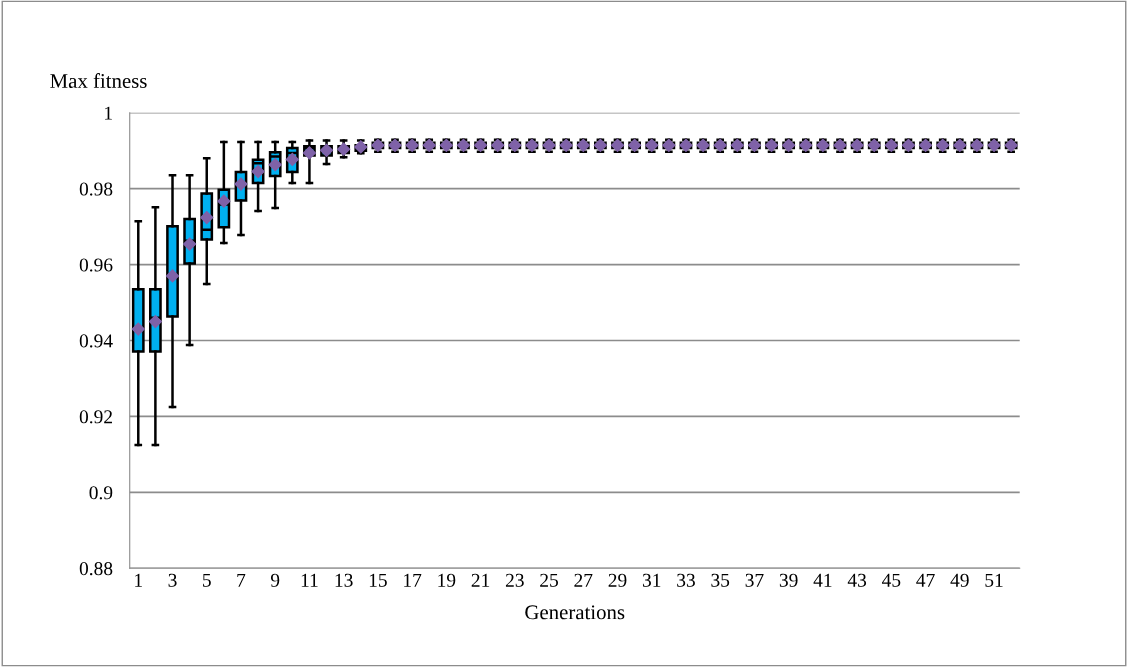  What do you see at coordinates (172, 580) in the screenshot?
I see `x-tick-label: 3` at bounding box center [172, 580].